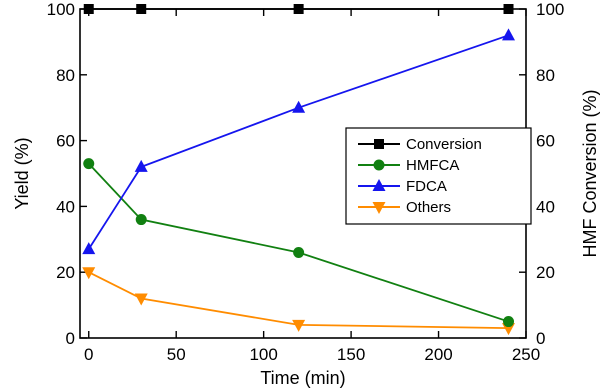  I want to click on legend-entry: HMFCA, so click(408, 165).